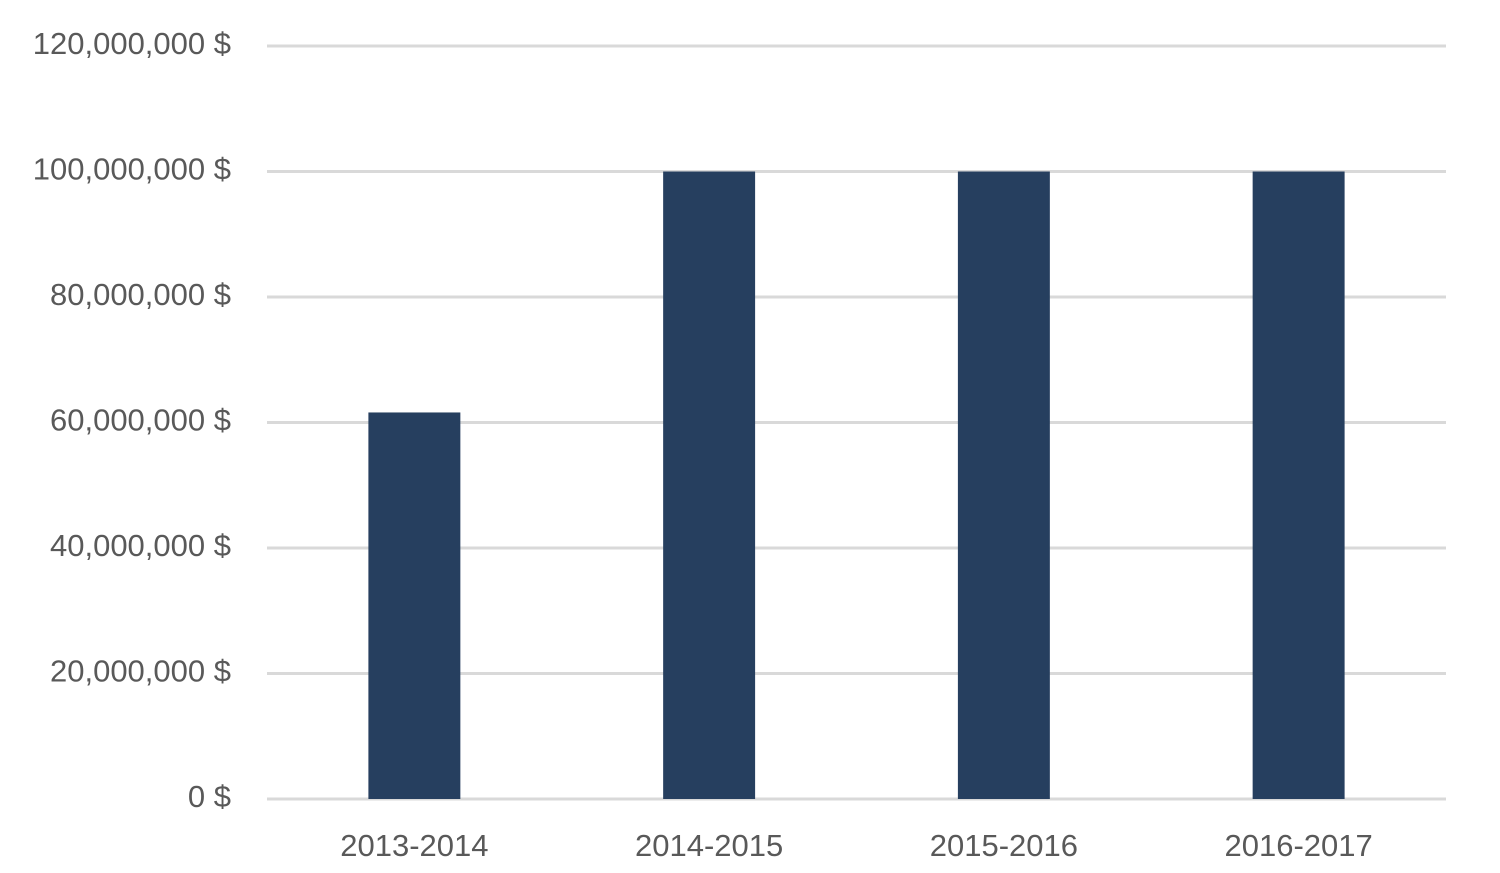  I want to click on x-tick-label: 2013-2014, so click(414, 845).